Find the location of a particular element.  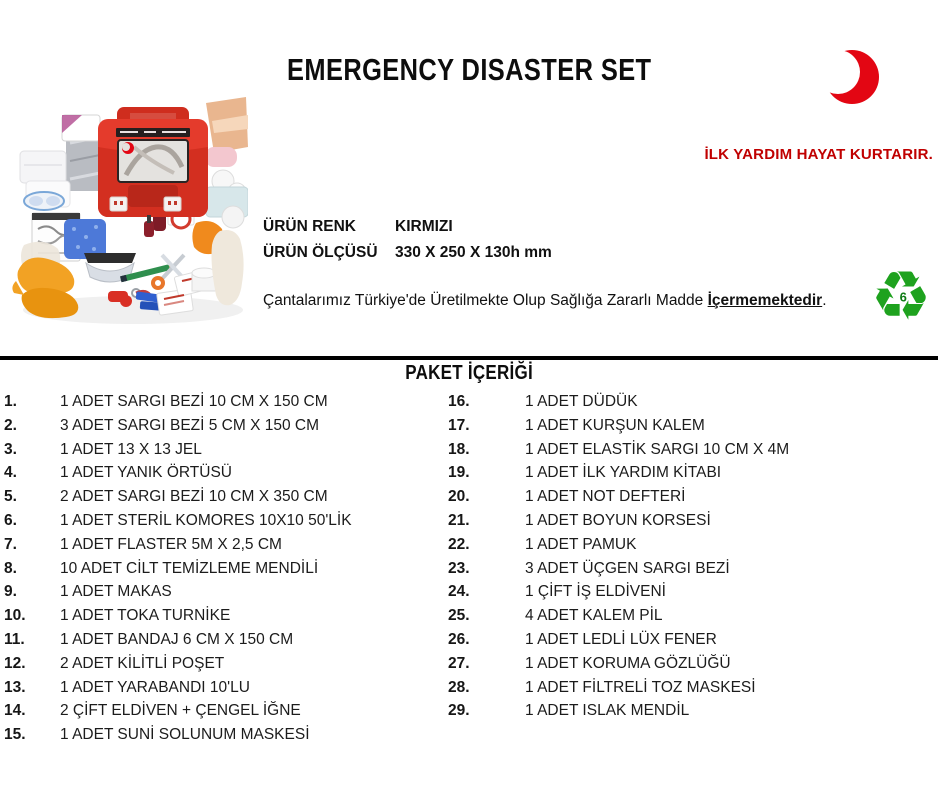

item-text: 1 ADET SARGI BEZİ 10 CM X 150 CM is located at coordinates (194, 401).